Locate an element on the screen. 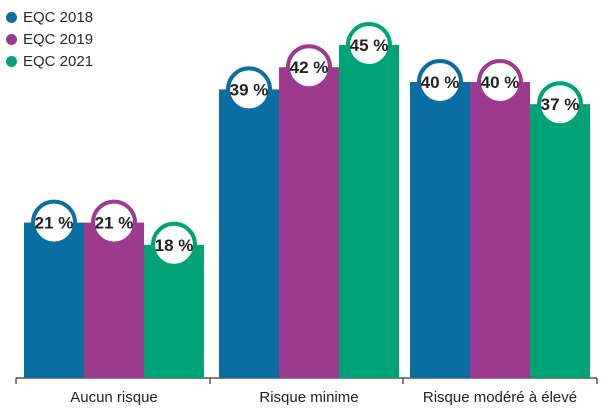 Image resolution: width=610 pixels, height=411 pixels. legend: EQC 2018 EQC 2019 EQC 2021 is located at coordinates (49, 39).